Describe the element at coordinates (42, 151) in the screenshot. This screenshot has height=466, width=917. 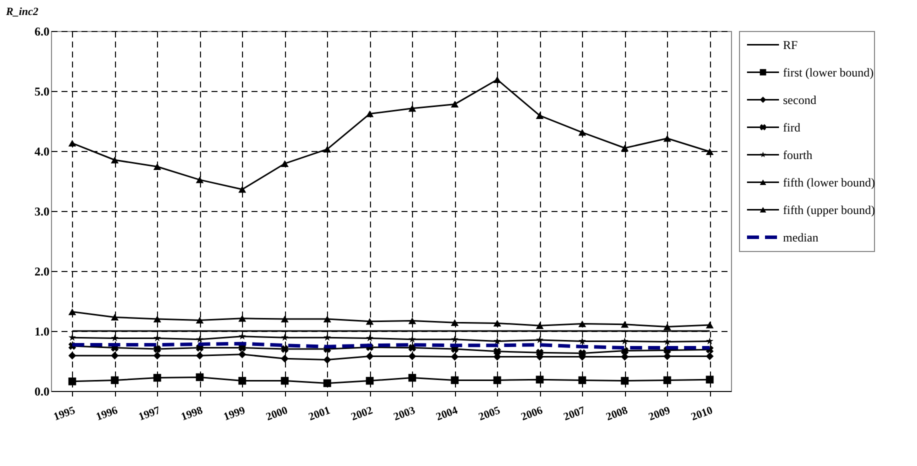
I see `y-tick-label: 4.0` at that location.